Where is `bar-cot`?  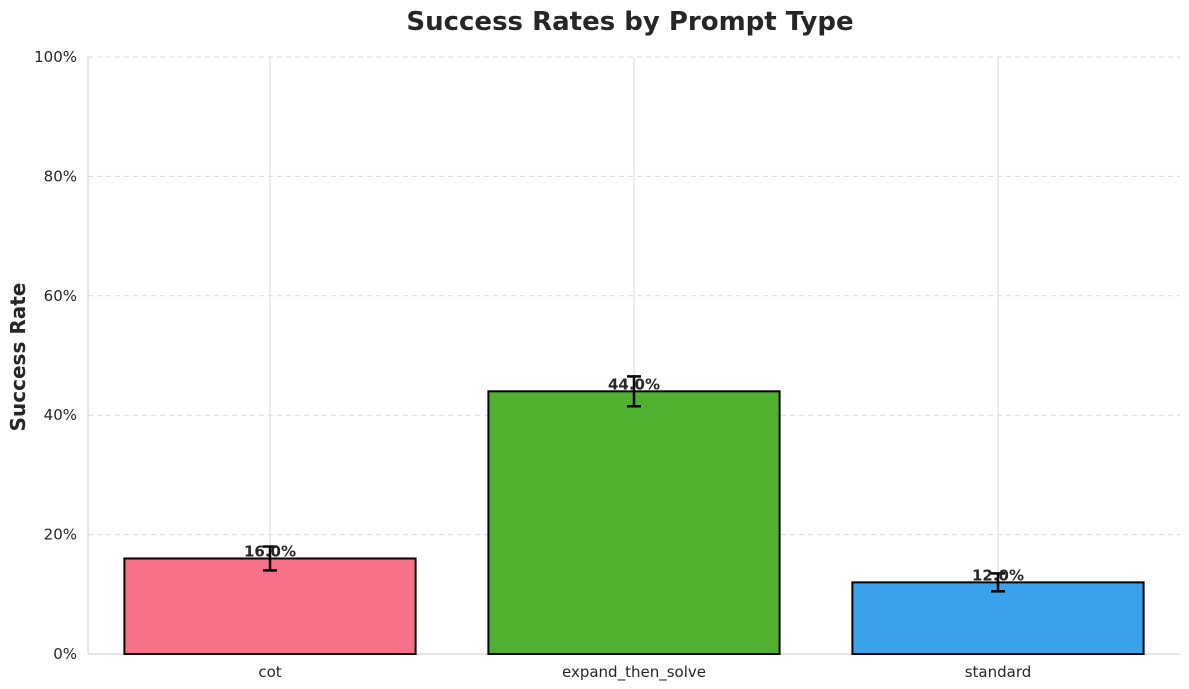 bar-cot is located at coordinates (270, 606).